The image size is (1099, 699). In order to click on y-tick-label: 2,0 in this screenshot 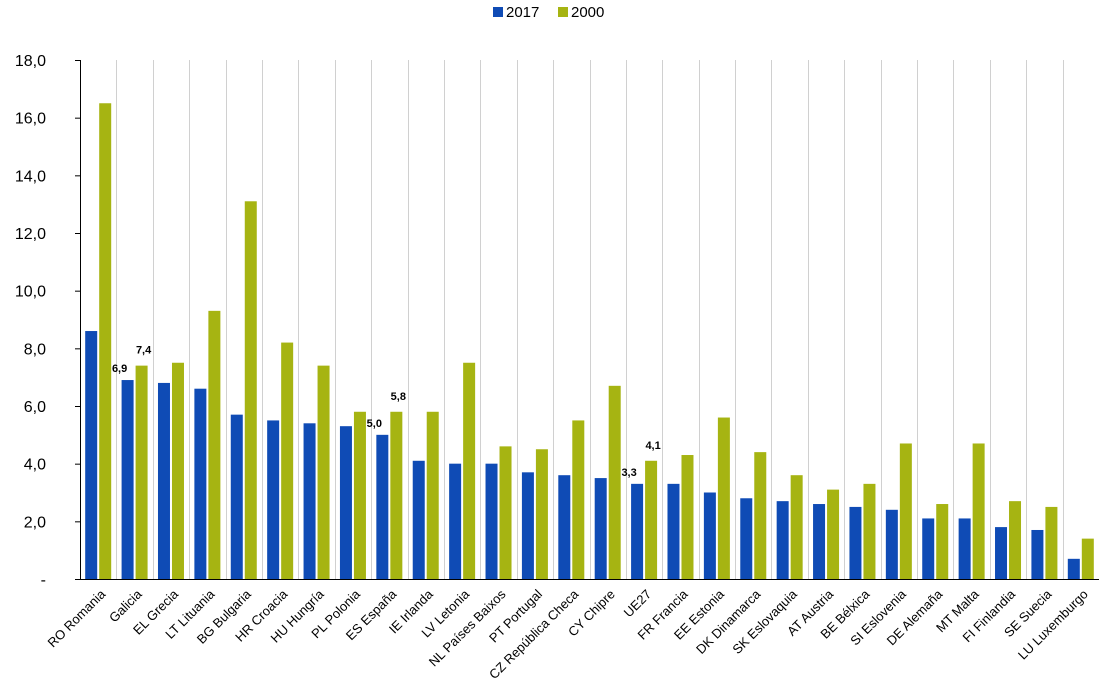, I will do `click(35, 522)`.